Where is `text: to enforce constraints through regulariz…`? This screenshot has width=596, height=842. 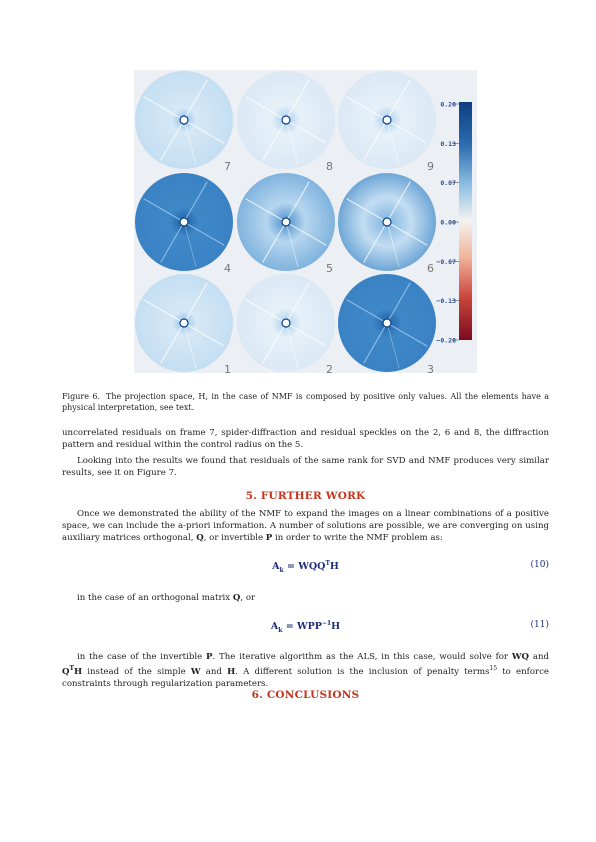 text: to enforce constraints through regulariz… is located at coordinates (306, 677).